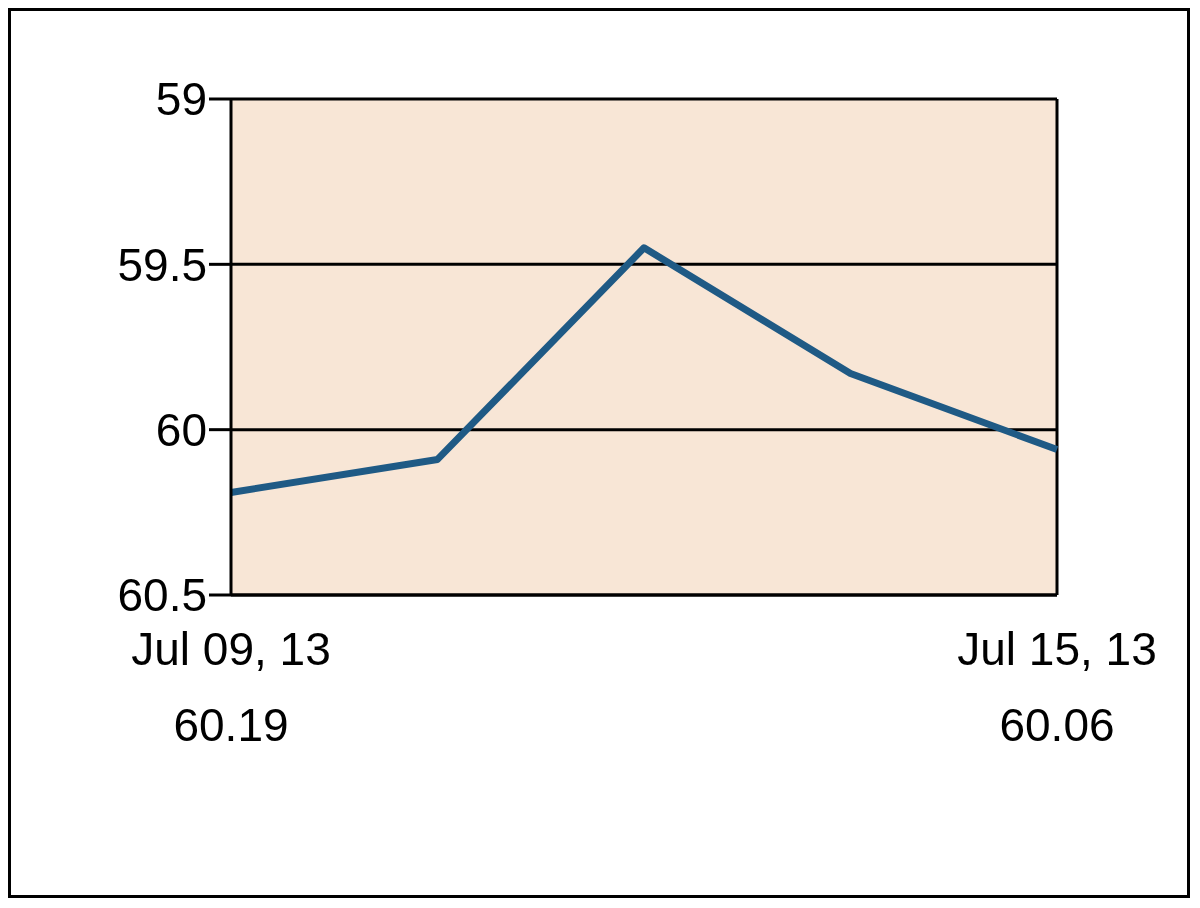 The width and height of the screenshot is (1200, 908). Describe the element at coordinates (162, 595) in the screenshot. I see `y-tick-label: 60.5` at that location.